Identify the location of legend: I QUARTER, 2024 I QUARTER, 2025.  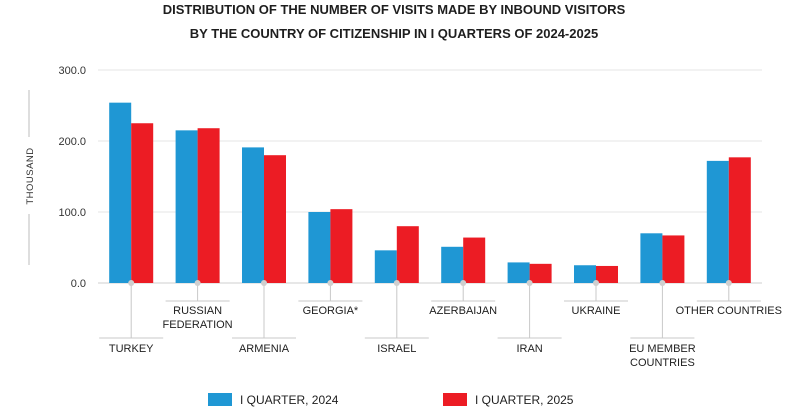
(391, 400).